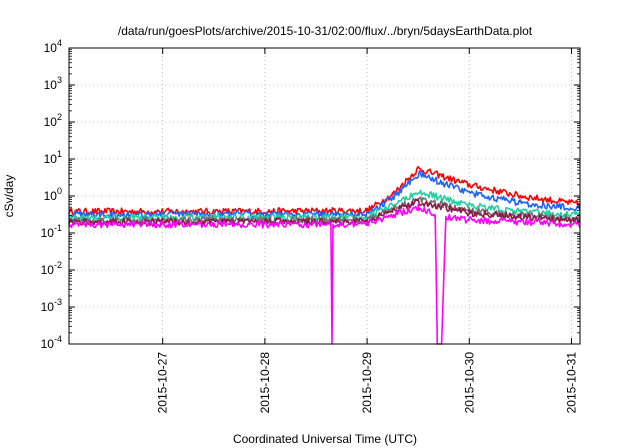 Image resolution: width=640 pixels, height=448 pixels. What do you see at coordinates (469, 383) in the screenshot?
I see `x-tick-label: 2015-10-30` at bounding box center [469, 383].